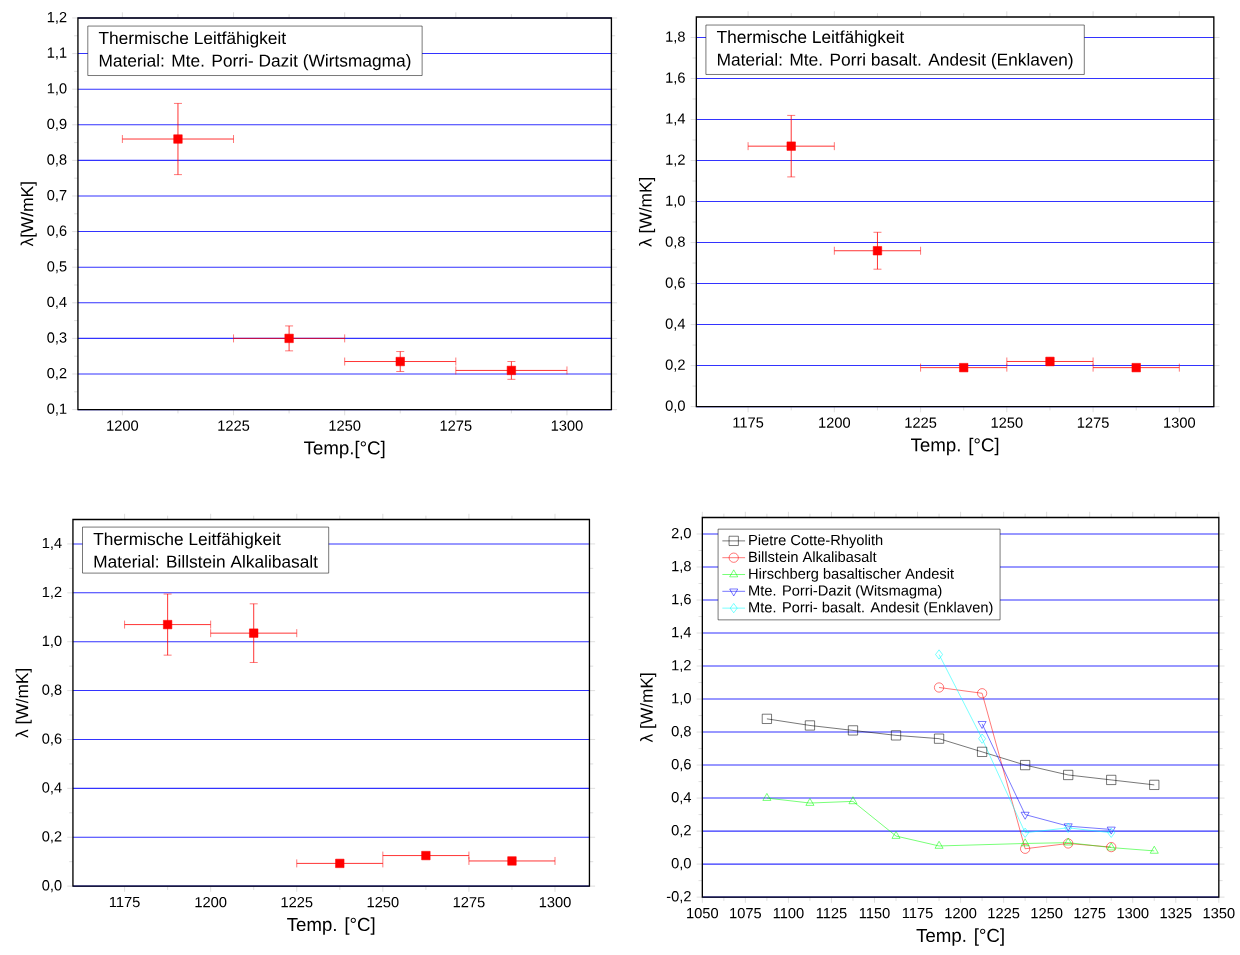 The width and height of the screenshot is (1240, 955). Describe the element at coordinates (703, 913) in the screenshot. I see `x-tick-label: 1050` at that location.